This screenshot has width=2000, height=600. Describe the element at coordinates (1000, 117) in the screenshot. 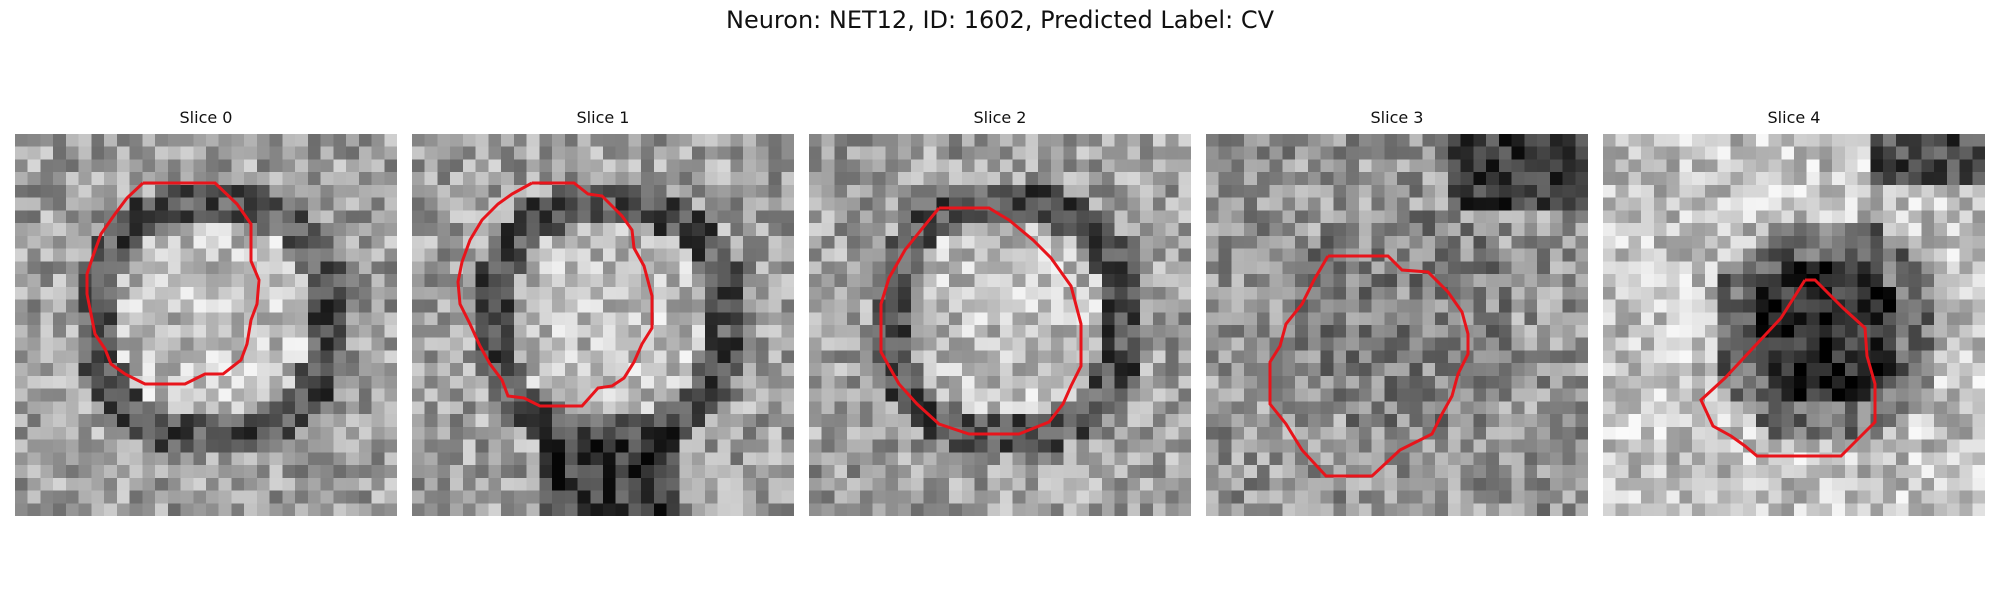

I see `slice-title: Slice 2` at that location.